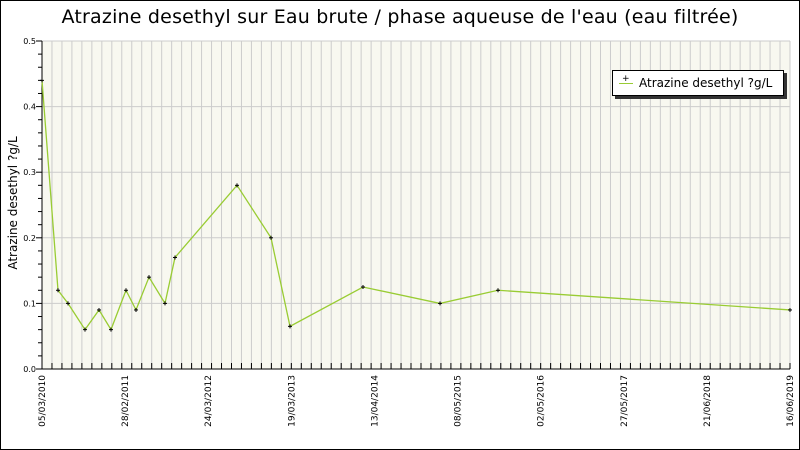 The width and height of the screenshot is (800, 450). What do you see at coordinates (29, 107) in the screenshot?
I see `y-tick-label: 0.4` at bounding box center [29, 107].